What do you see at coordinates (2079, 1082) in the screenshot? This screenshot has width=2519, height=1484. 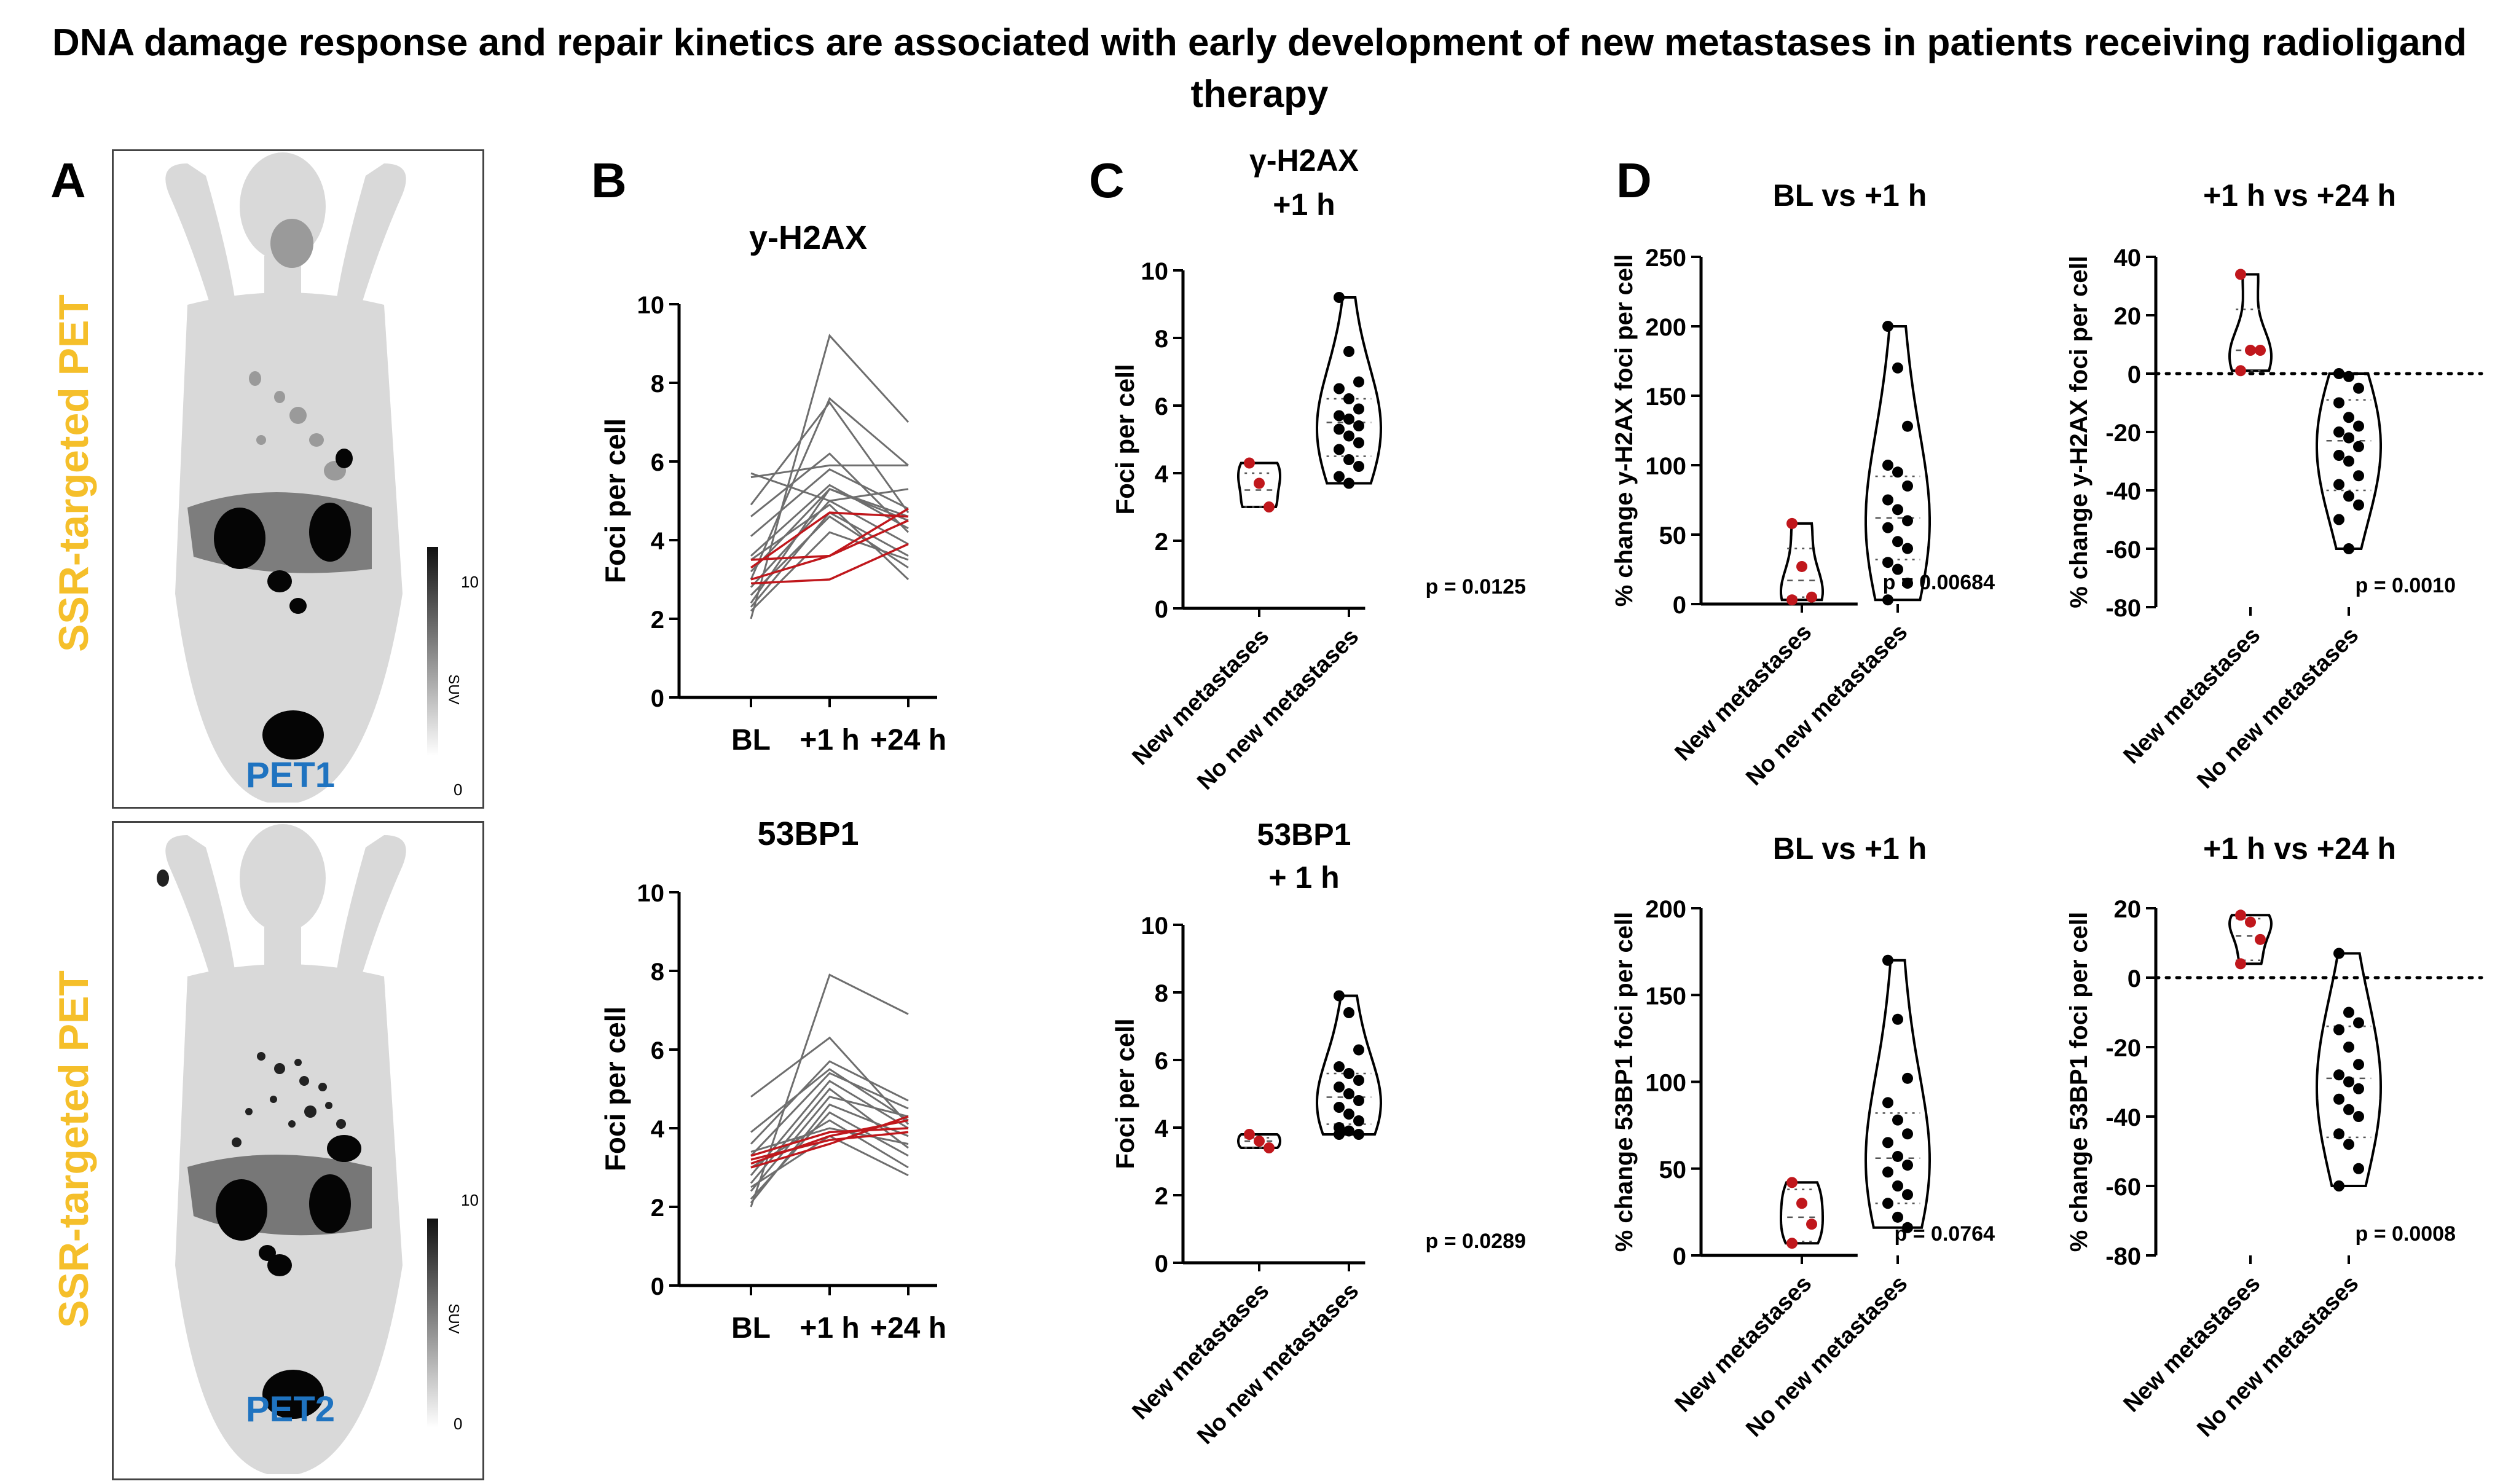 I see `d4-y-axis-label: % change 53BP1 foci per cell` at bounding box center [2079, 1082].